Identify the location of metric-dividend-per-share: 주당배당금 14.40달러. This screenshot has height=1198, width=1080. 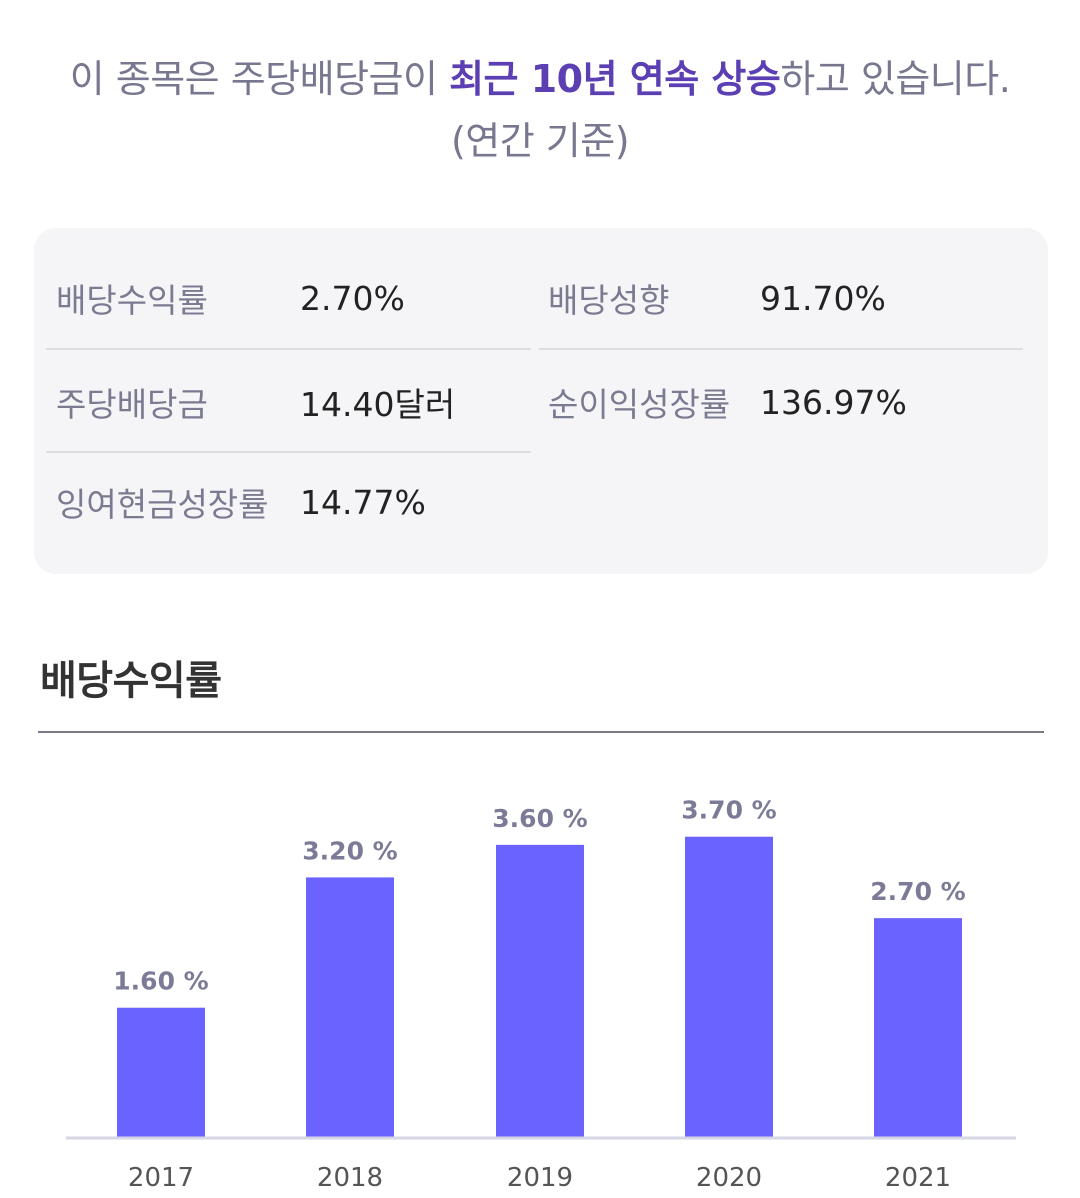
(296, 402).